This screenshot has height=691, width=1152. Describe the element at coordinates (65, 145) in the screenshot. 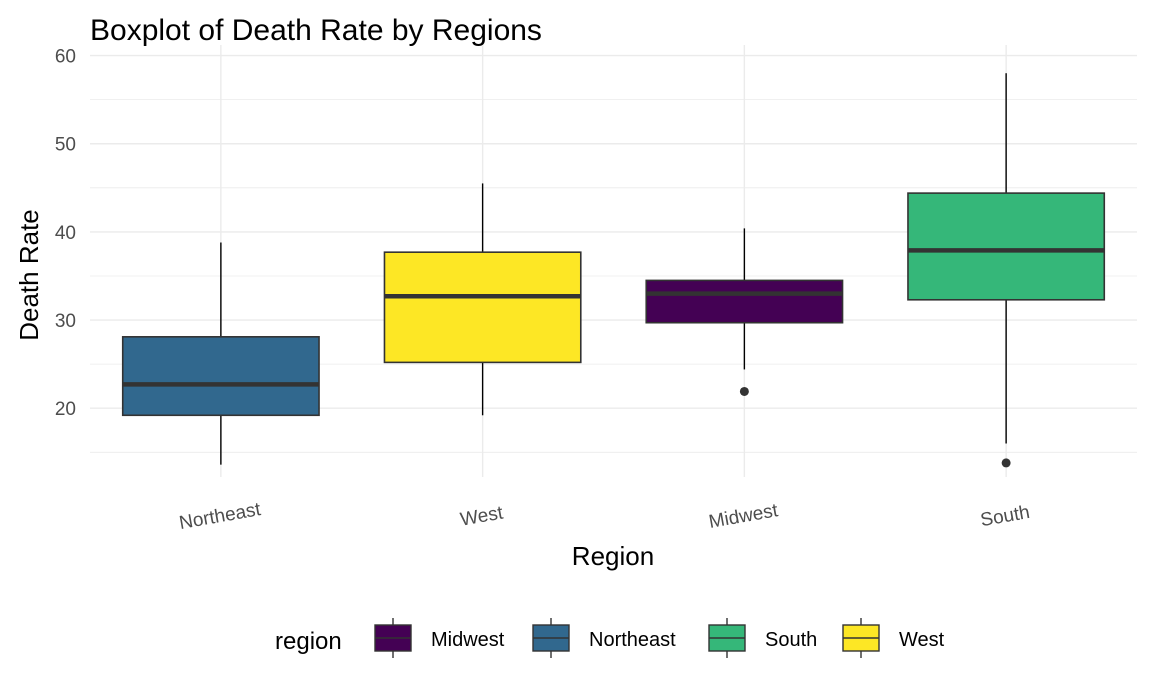

I see `y-tick-label: 50` at that location.